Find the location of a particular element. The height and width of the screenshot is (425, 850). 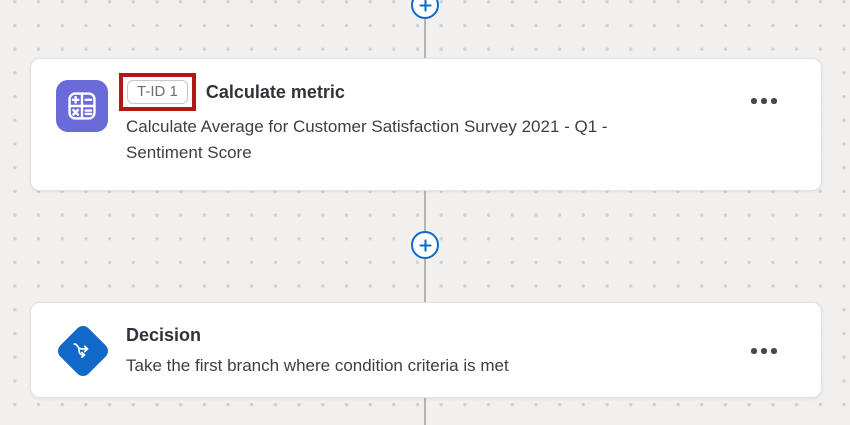

card-title-row: T-ID 1 Calculate metric is located at coordinates (232, 92).